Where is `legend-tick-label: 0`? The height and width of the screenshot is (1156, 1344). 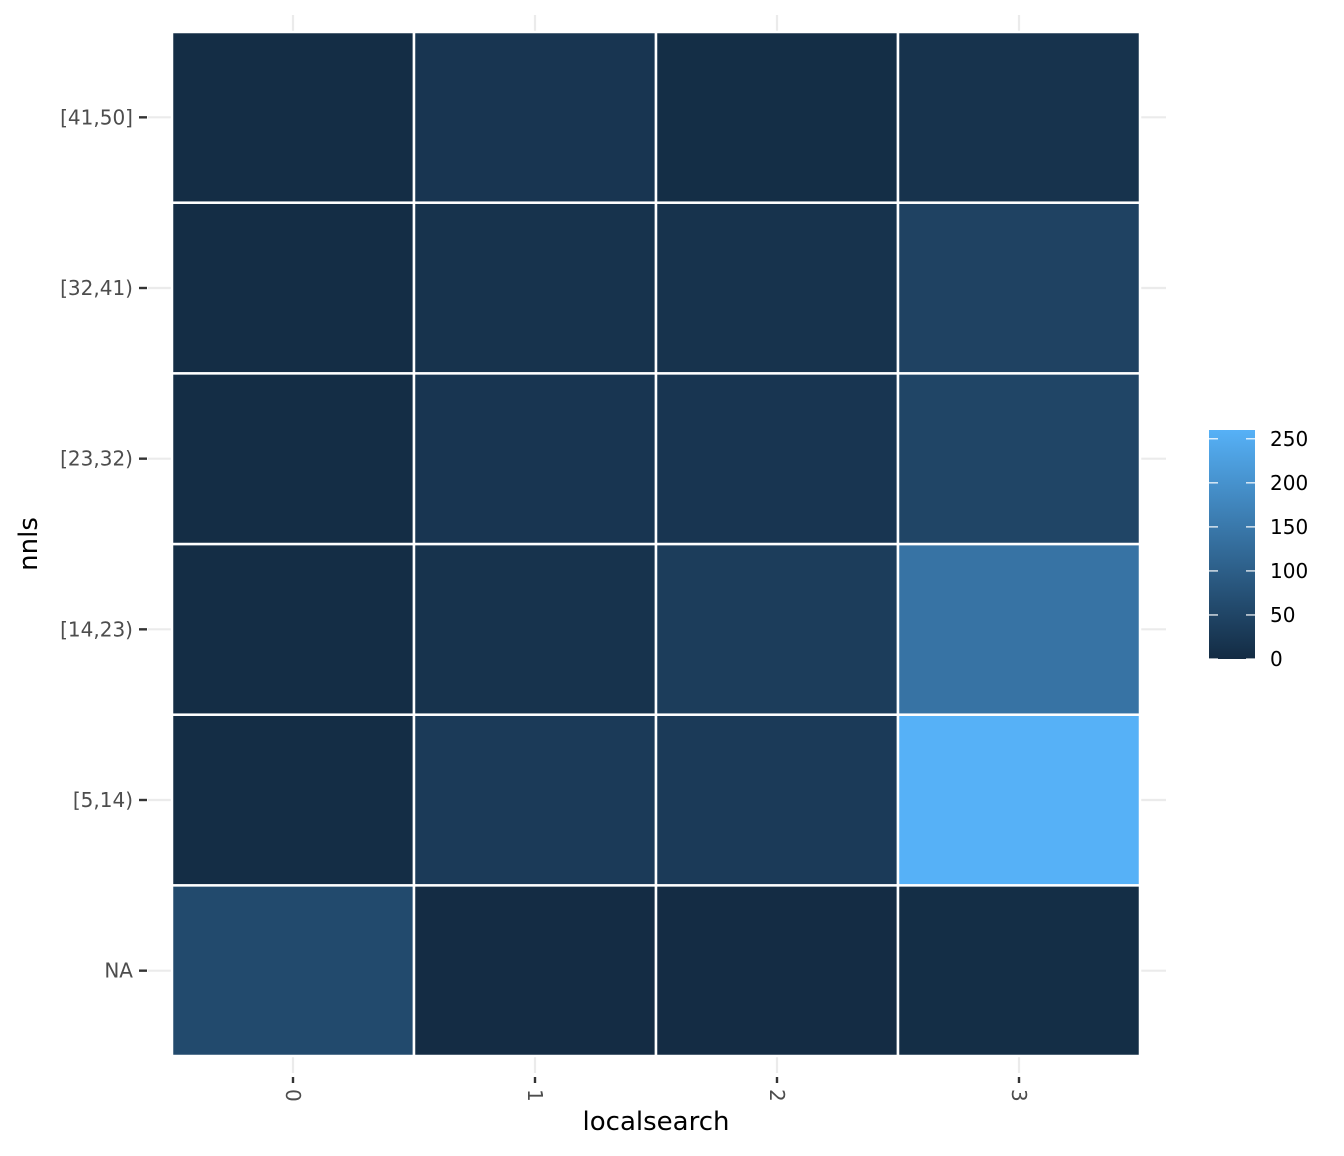 legend-tick-label: 0 is located at coordinates (1276, 659).